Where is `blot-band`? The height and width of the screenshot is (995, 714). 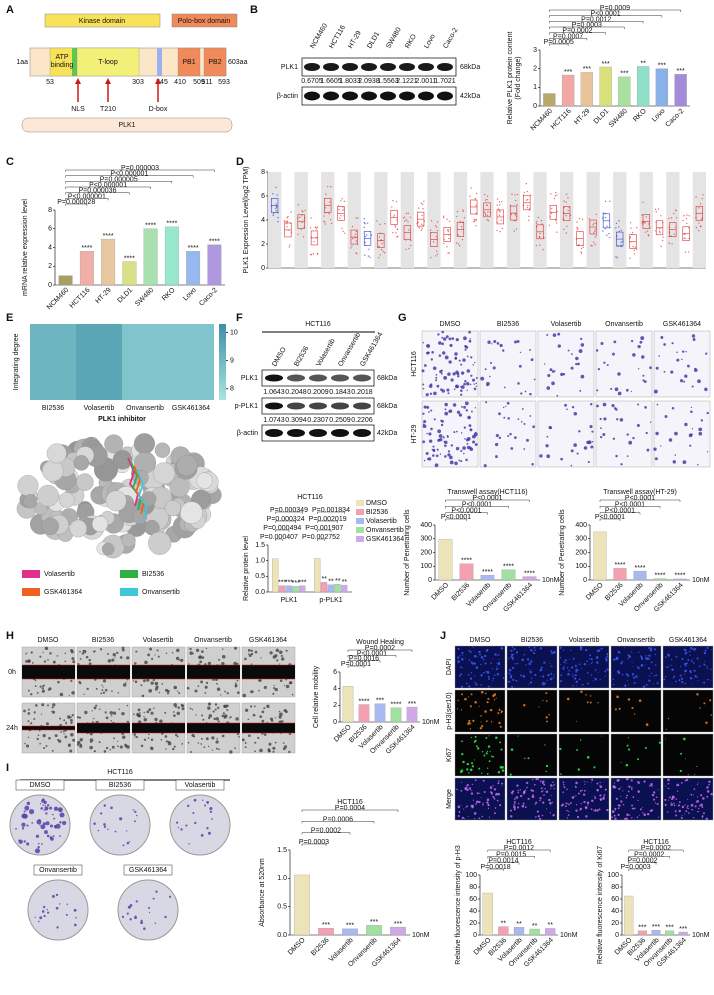 blot-band is located at coordinates (362, 433).